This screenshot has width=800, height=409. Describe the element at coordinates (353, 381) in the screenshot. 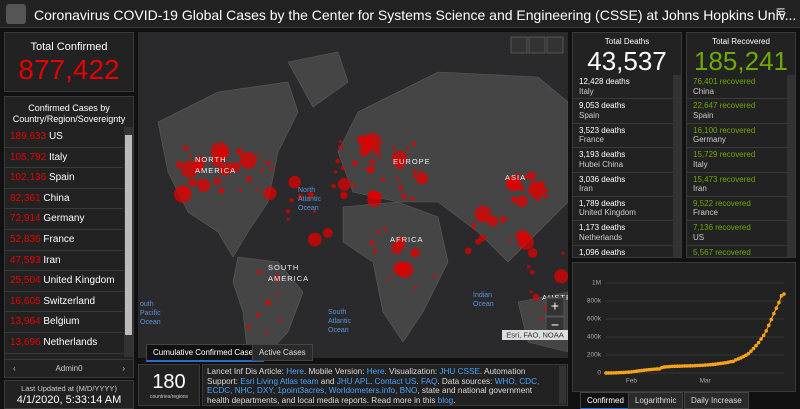

I see `source-link: JHU APL` at that location.